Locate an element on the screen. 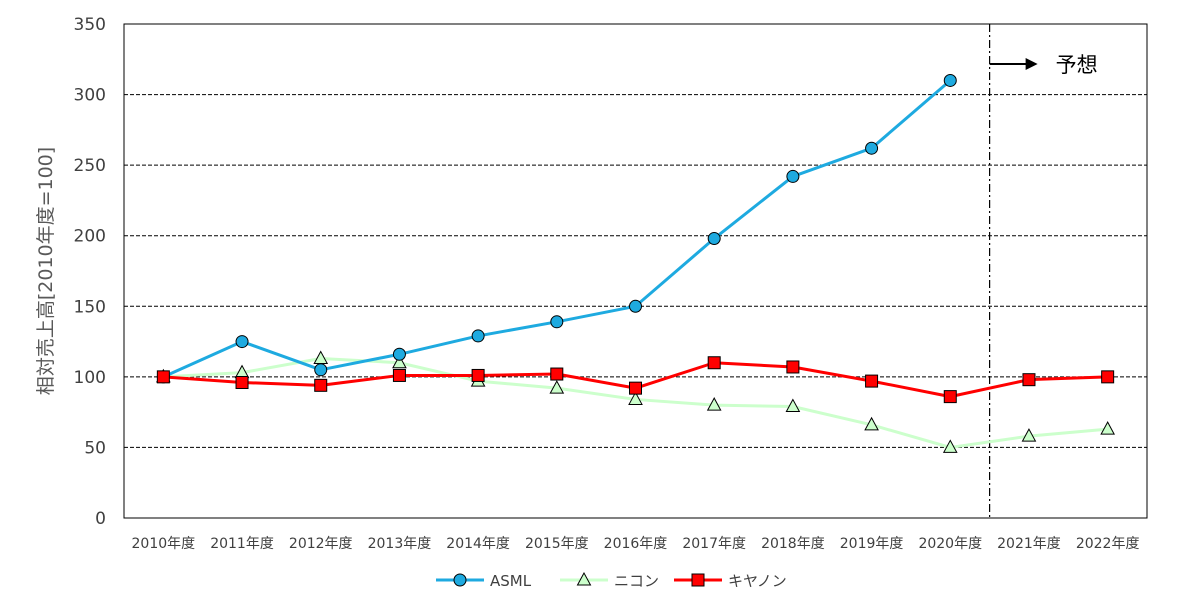 The image size is (1200, 600). data-point-キヤノン-2021年度 is located at coordinates (1029, 380).